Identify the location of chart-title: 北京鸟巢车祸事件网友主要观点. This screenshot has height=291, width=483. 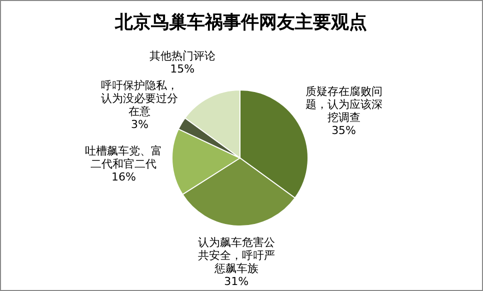
(240, 22).